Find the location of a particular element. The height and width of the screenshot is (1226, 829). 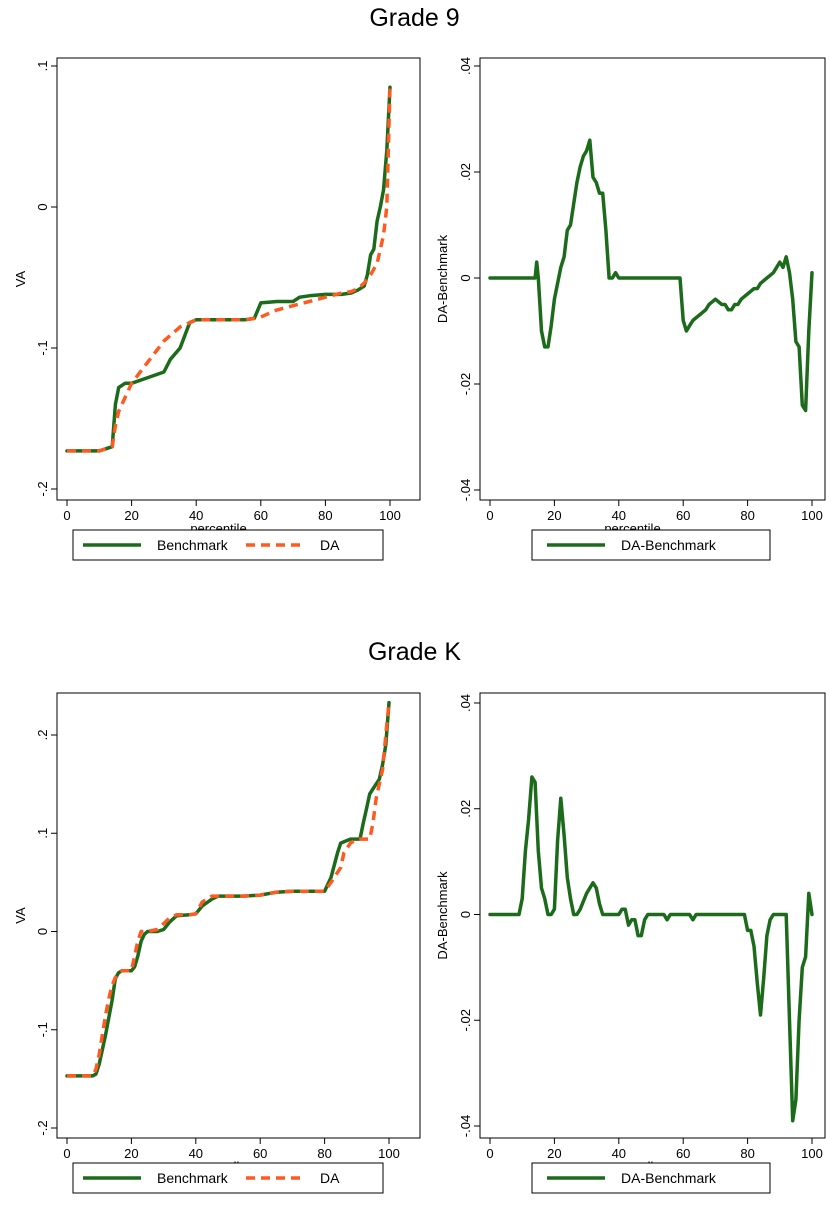

section-title-grade-k: Grade K is located at coordinates (414, 652).